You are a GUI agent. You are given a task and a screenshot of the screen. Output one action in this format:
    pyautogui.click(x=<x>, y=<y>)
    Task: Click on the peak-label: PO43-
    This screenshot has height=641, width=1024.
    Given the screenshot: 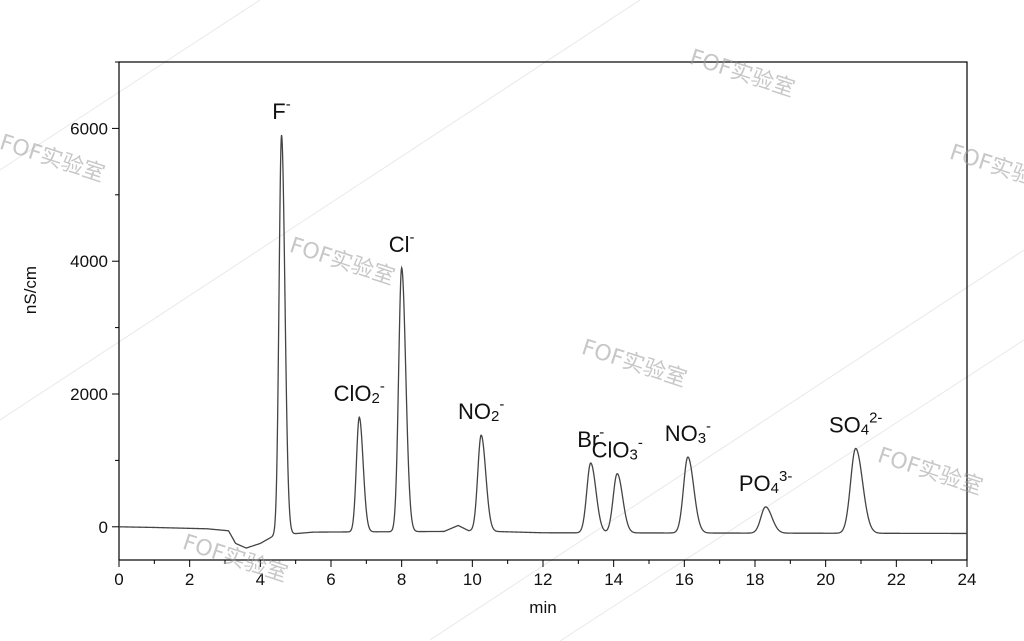 What is the action you would take?
    pyautogui.click(x=765, y=482)
    